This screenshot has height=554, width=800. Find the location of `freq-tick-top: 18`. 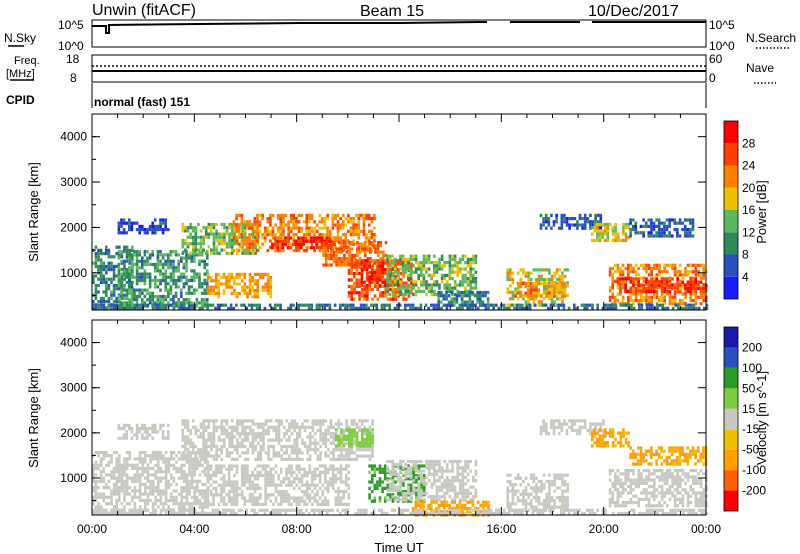

freq-tick-top: 18 is located at coordinates (73, 59).